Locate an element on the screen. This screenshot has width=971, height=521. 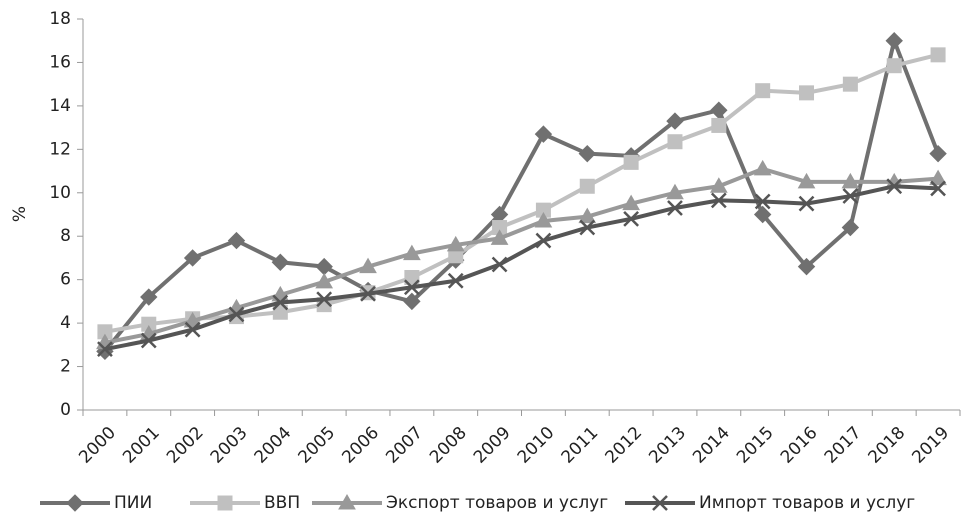
x-tick-label: 2008 is located at coordinates (448, 445).